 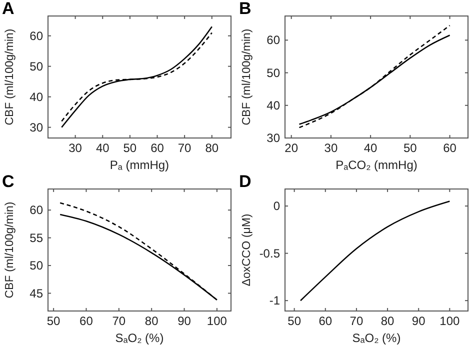 I want to click on line-series, so click(x=375, y=251).